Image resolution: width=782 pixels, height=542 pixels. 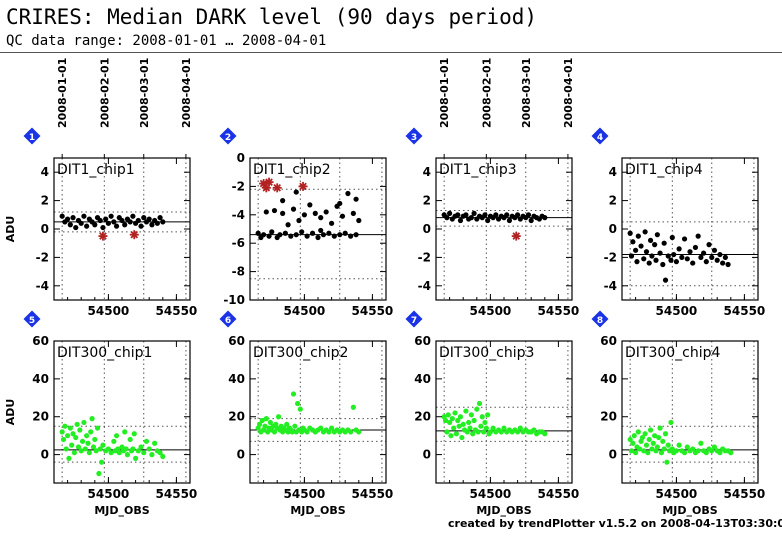 I want to click on panel-badge-number: 2, so click(x=228, y=138).